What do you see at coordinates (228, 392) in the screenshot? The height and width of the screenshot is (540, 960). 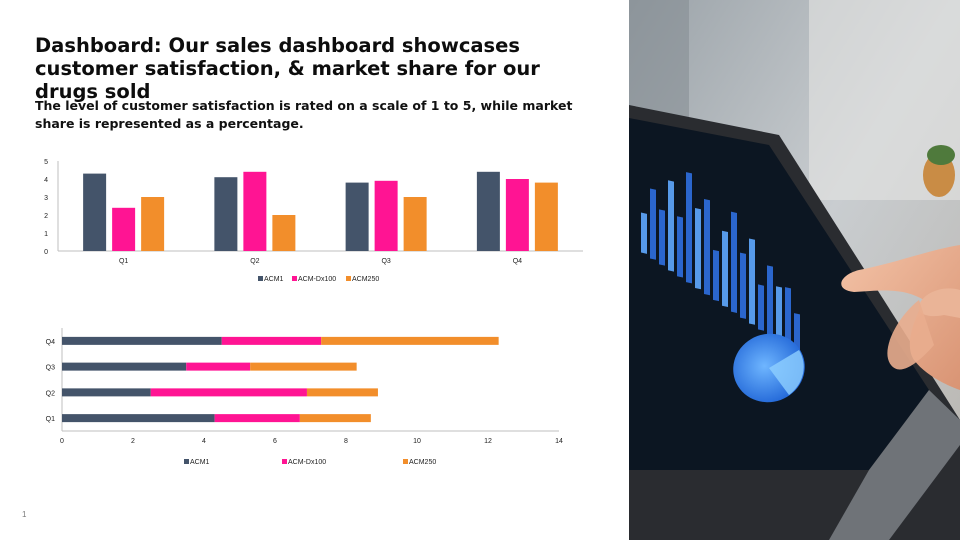 I see `stack-acm-dx100-q2` at bounding box center [228, 392].